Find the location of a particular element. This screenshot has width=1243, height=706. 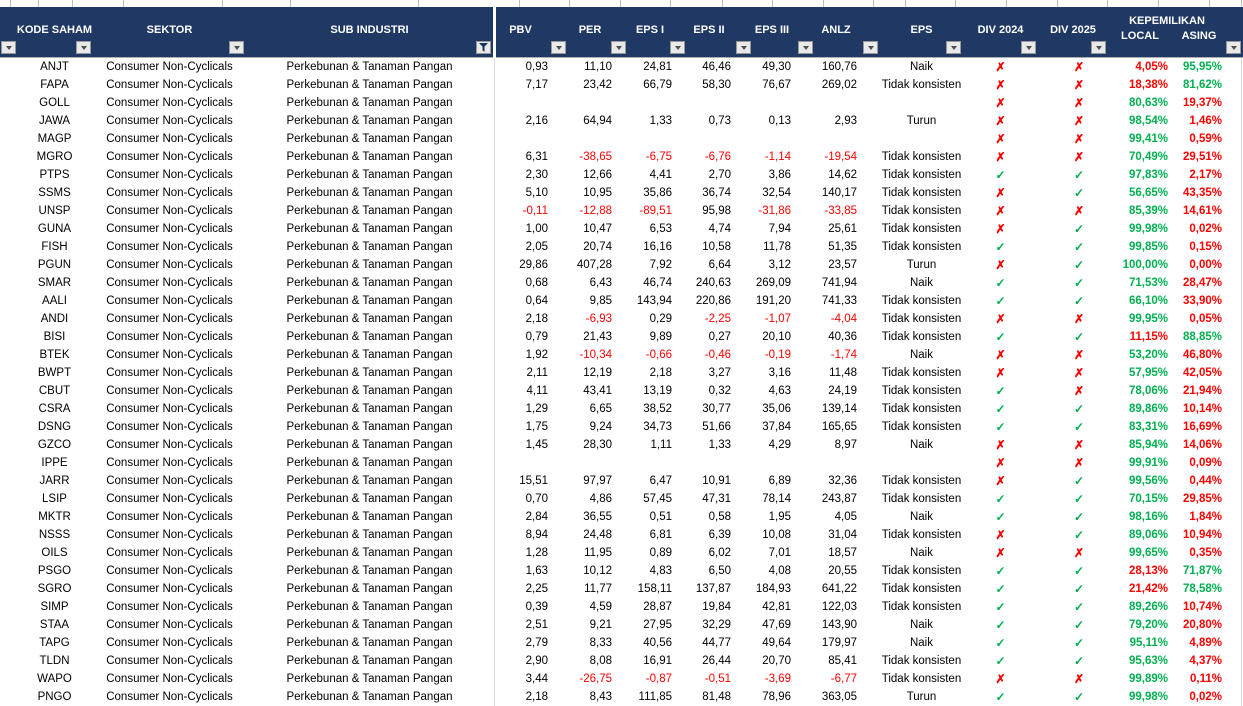

cell-pbv: 2,11 is located at coordinates (537, 373).